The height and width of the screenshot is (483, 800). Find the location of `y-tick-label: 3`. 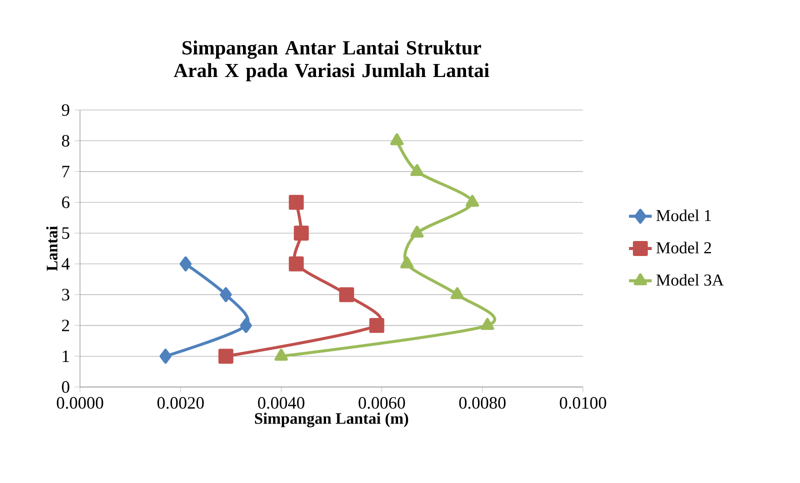

y-tick-label: 3 is located at coordinates (66, 294).